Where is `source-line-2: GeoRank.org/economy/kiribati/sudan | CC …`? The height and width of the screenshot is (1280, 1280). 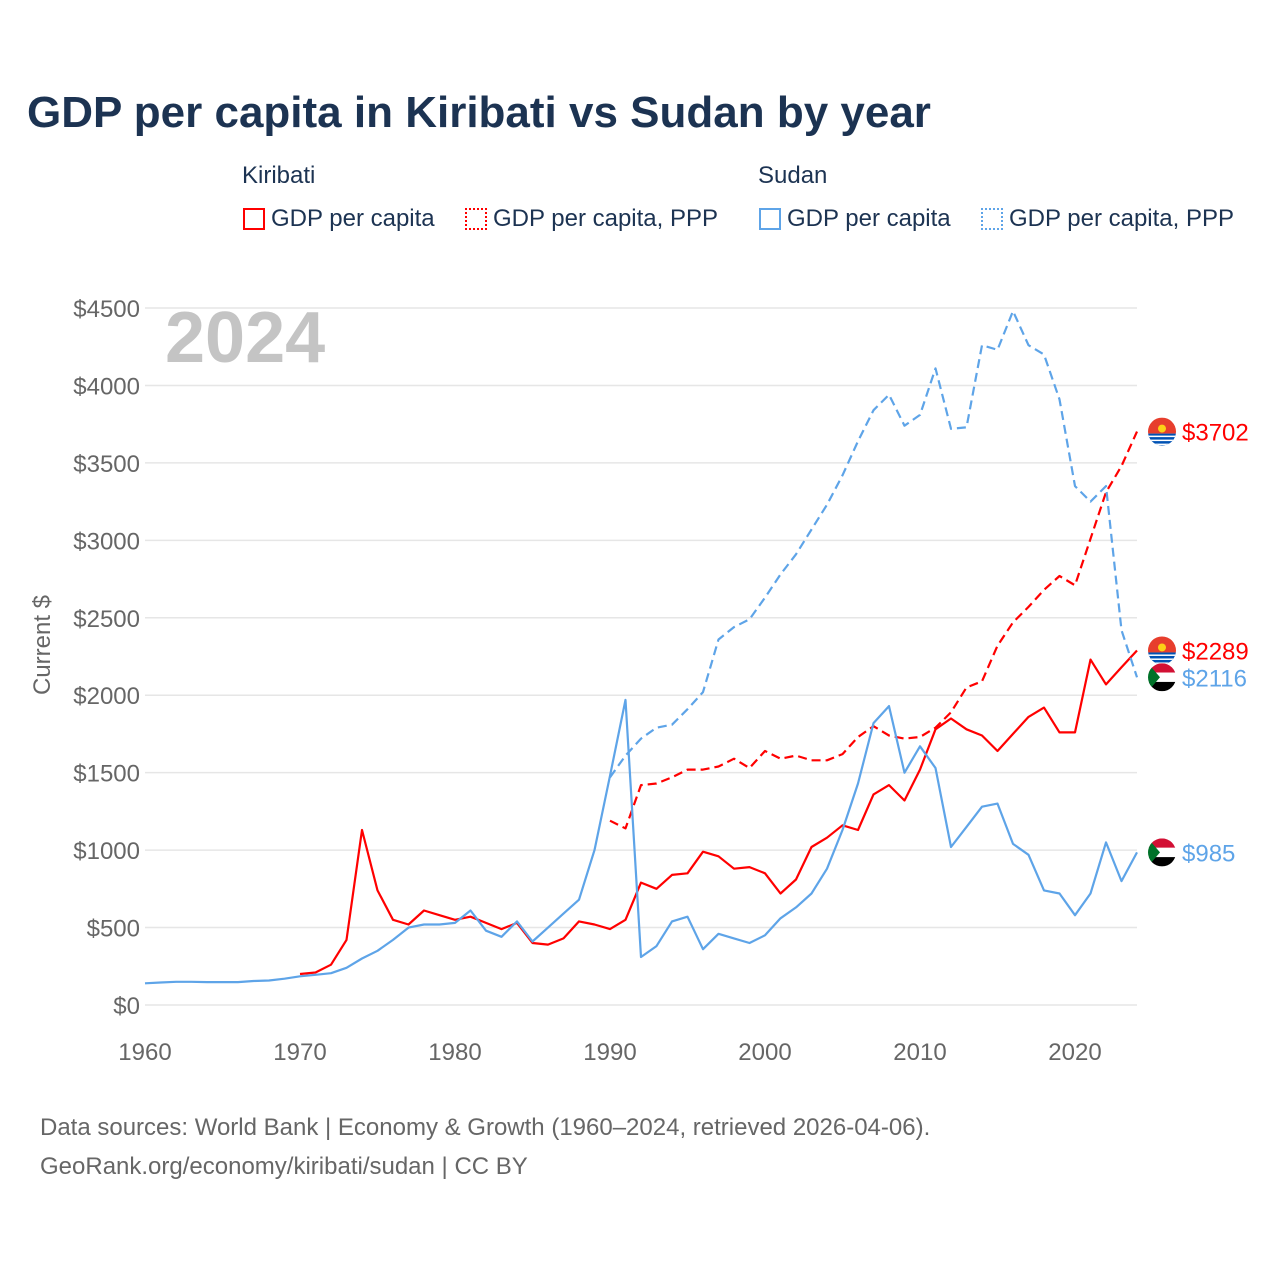 source-line-2: GeoRank.org/economy/kiribati/sudan | CC … is located at coordinates (284, 1166).